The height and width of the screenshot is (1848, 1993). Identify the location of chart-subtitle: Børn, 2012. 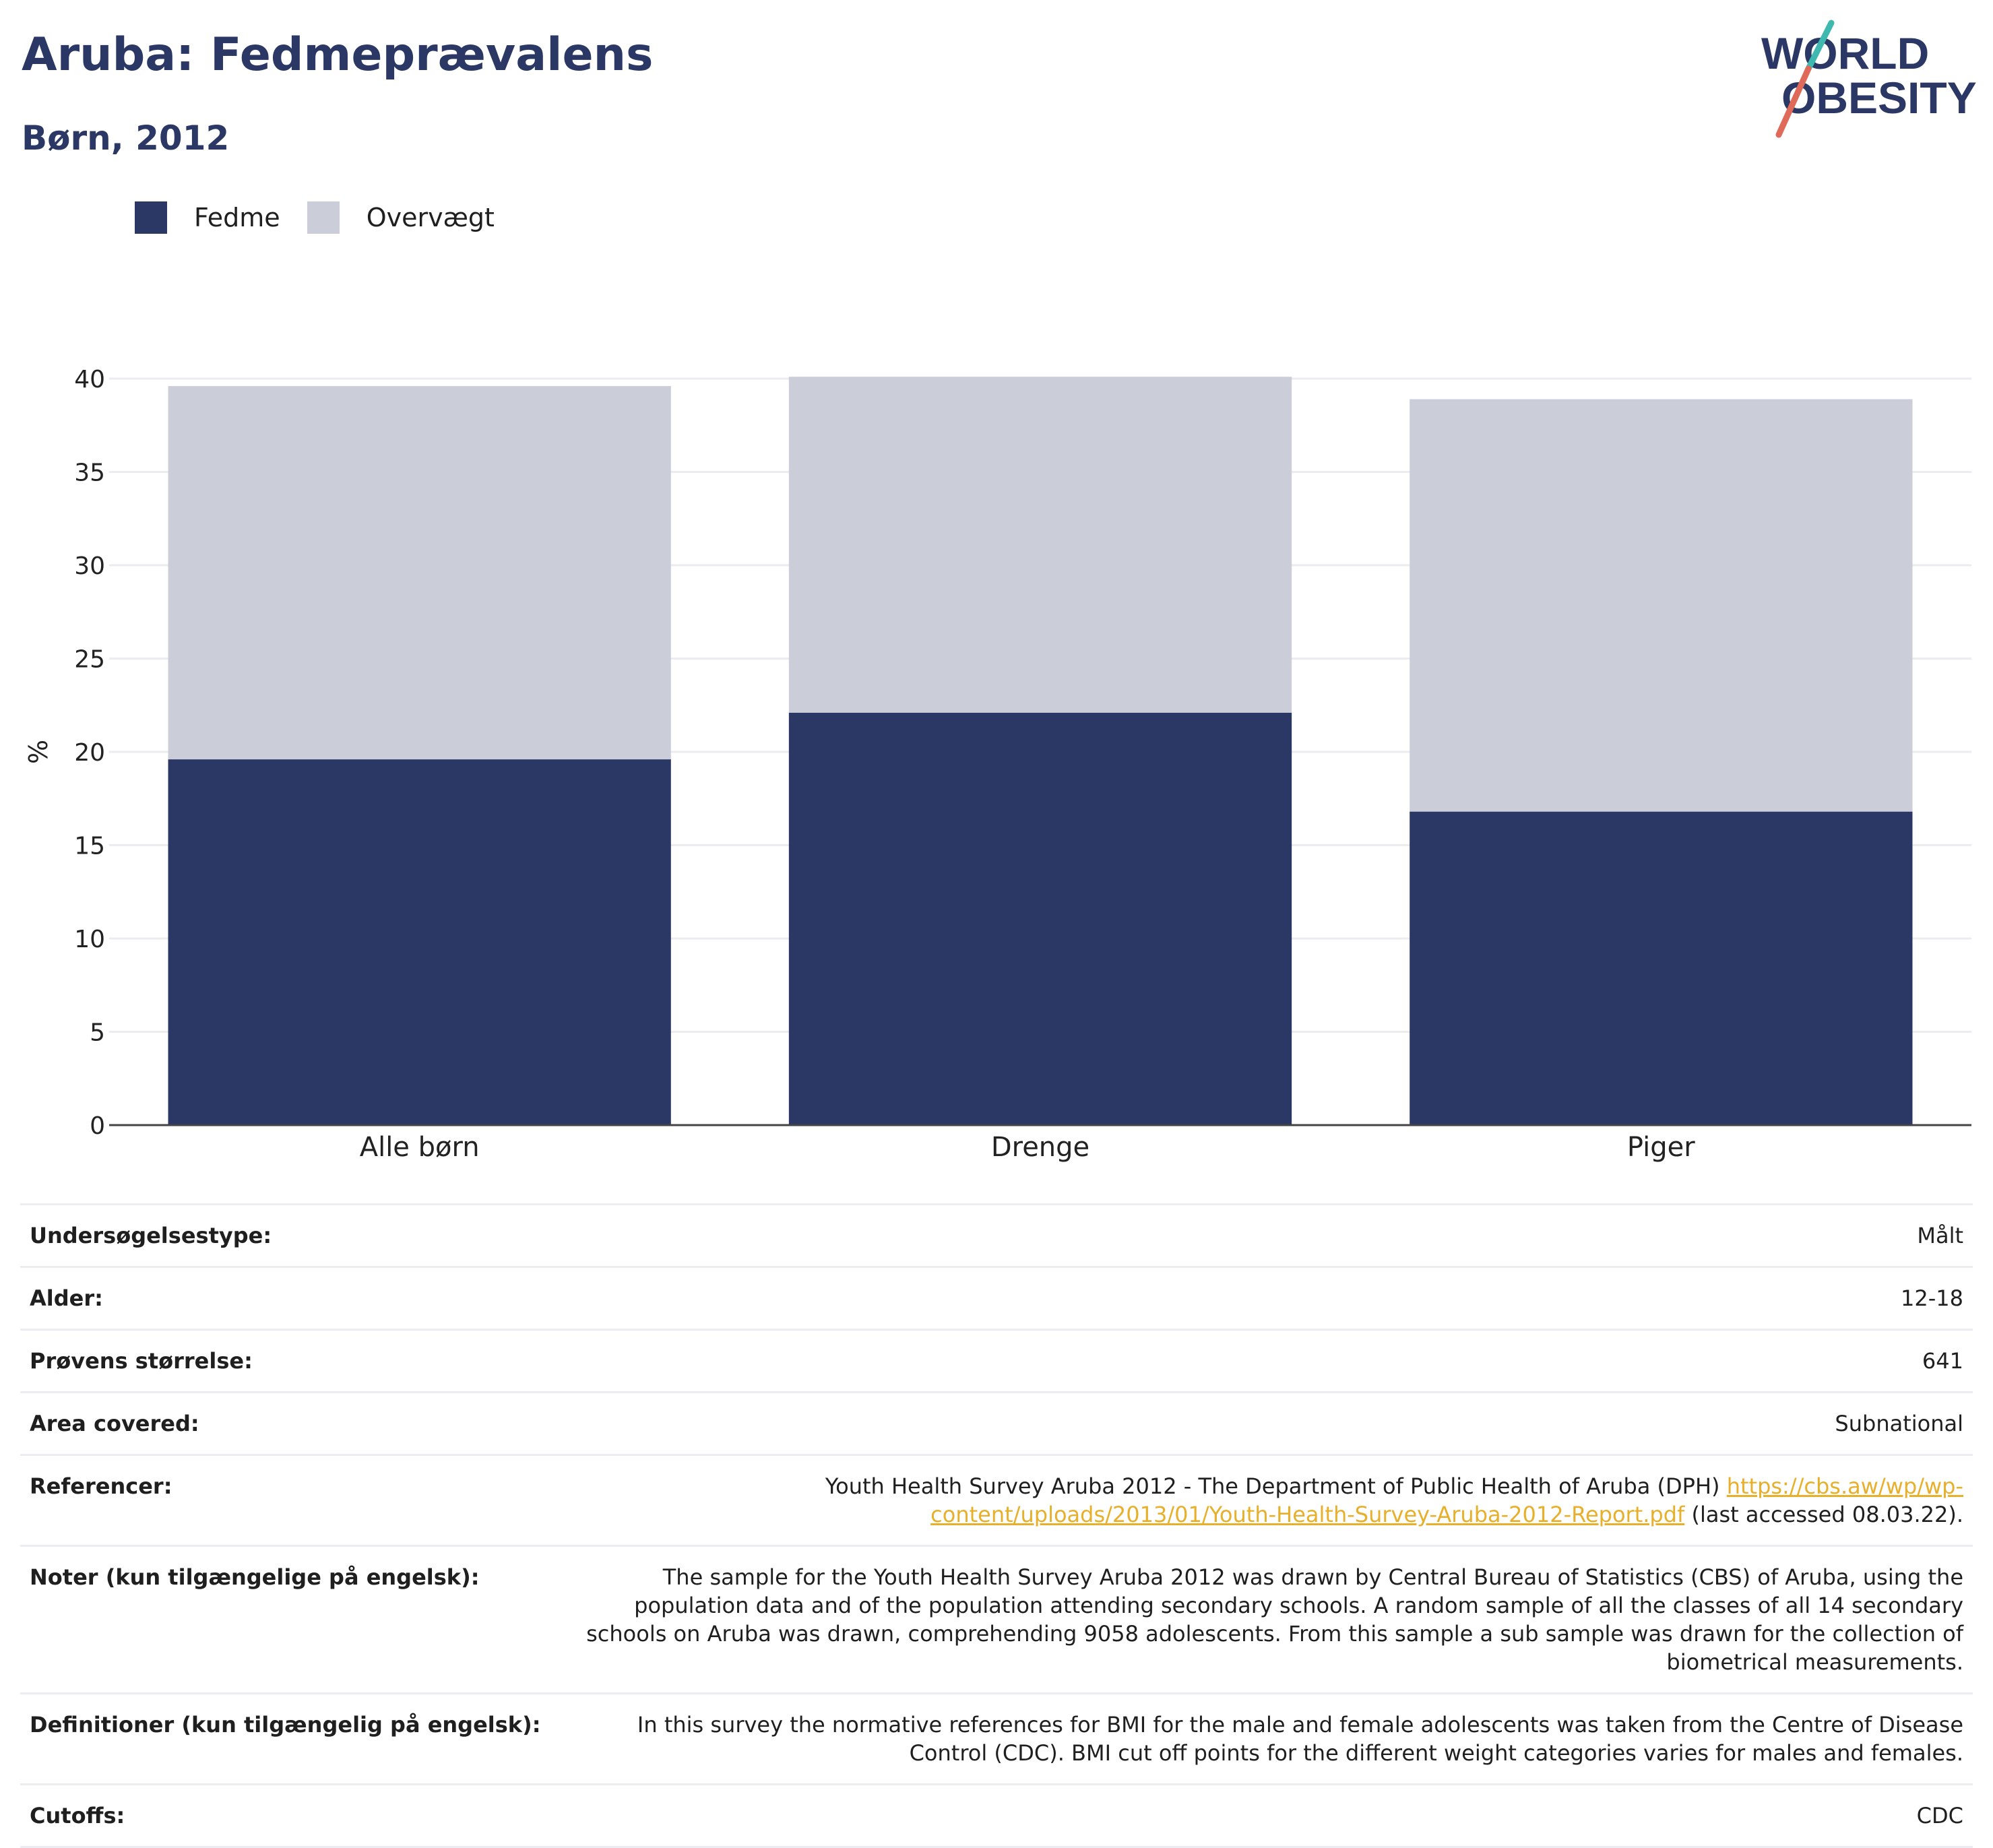
(126, 138).